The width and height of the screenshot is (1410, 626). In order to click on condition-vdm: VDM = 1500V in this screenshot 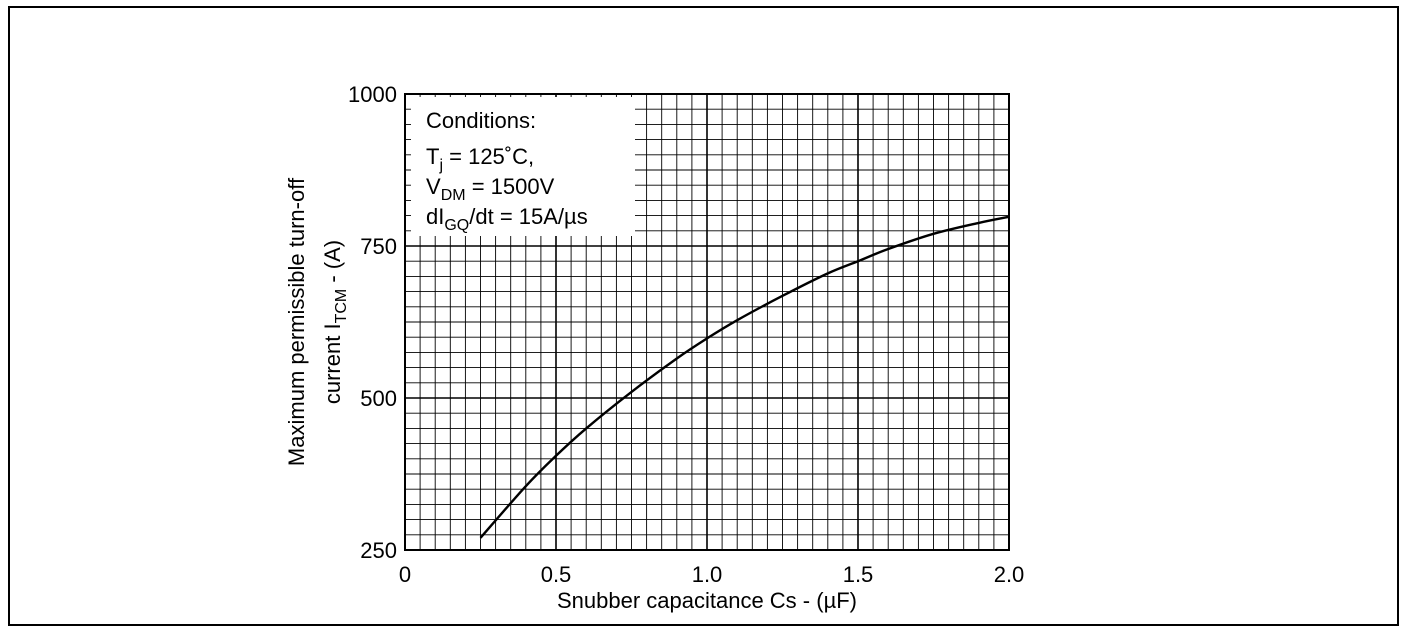, I will do `click(490, 189)`.